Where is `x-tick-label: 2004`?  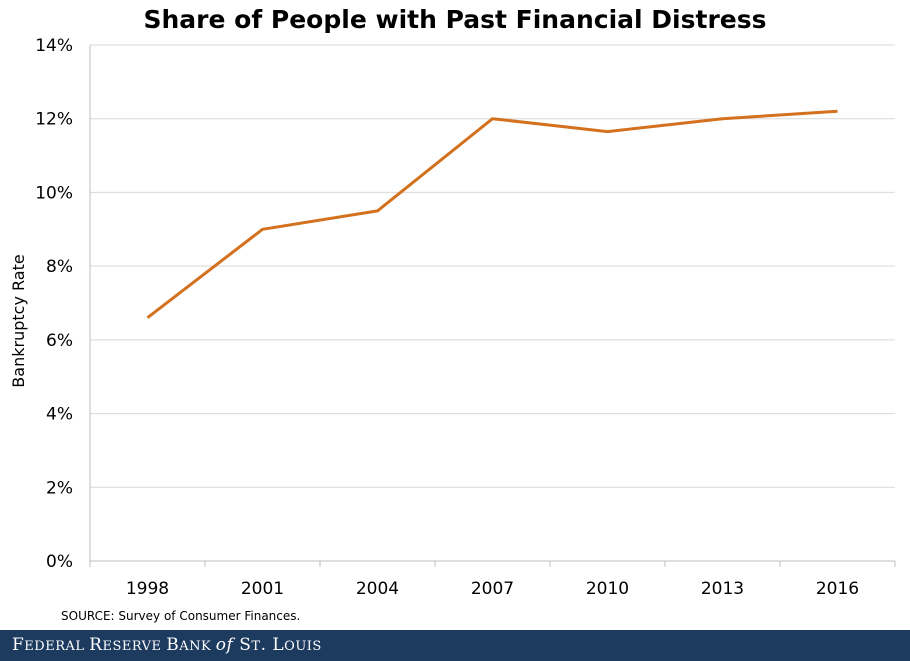 x-tick-label: 2004 is located at coordinates (377, 589).